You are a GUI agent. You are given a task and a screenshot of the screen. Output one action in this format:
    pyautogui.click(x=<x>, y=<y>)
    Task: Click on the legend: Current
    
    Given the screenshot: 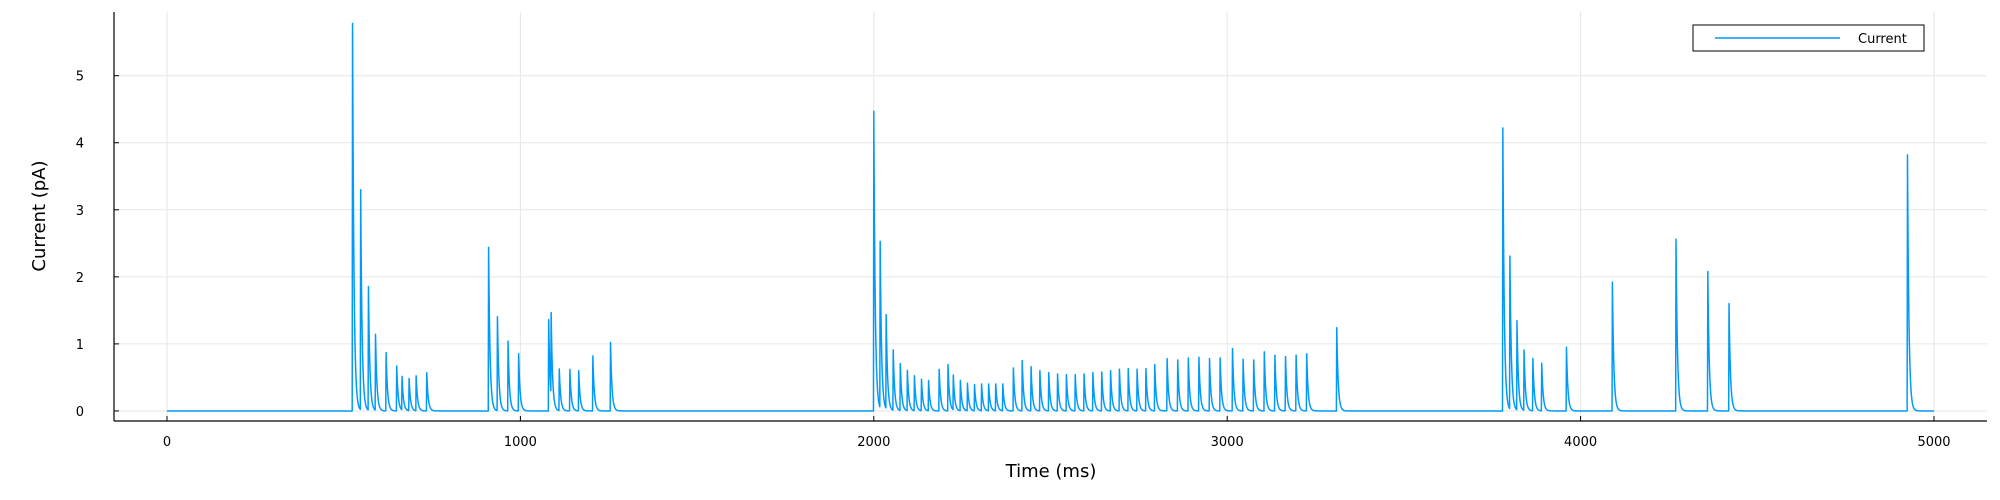 What is the action you would take?
    pyautogui.click(x=1808, y=38)
    